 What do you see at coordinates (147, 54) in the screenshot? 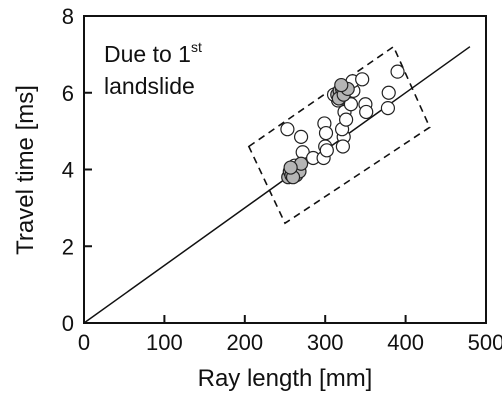
I see `annotation-main: Due to 1` at bounding box center [147, 54].